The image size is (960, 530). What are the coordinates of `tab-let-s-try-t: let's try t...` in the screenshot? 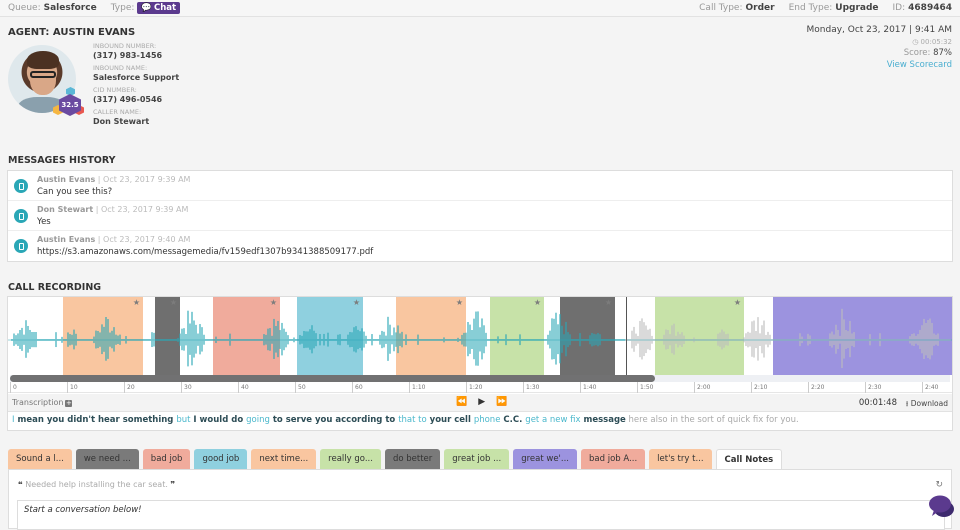 It's located at (680, 459).